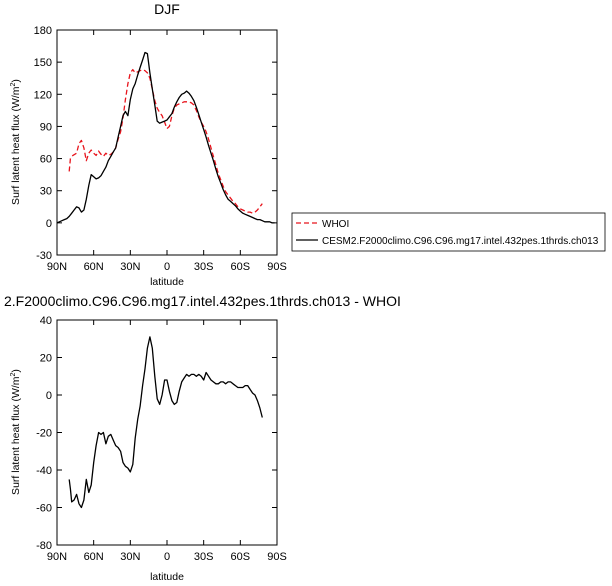  I want to click on y-tick-label: 60, so click(46, 160).